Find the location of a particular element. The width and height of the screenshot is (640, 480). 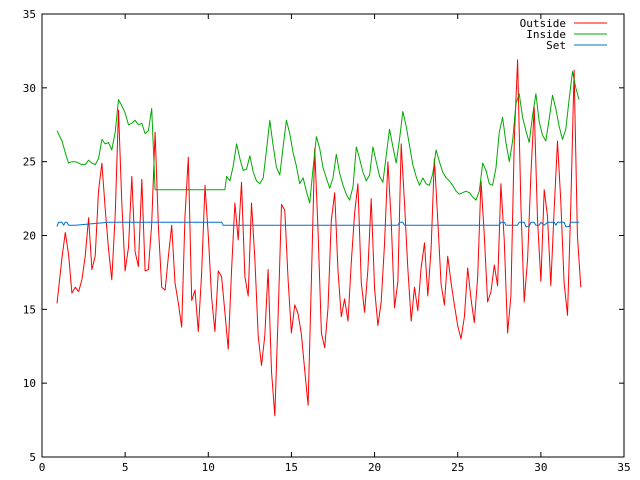

y-tick-label: 30 is located at coordinates (29, 88).